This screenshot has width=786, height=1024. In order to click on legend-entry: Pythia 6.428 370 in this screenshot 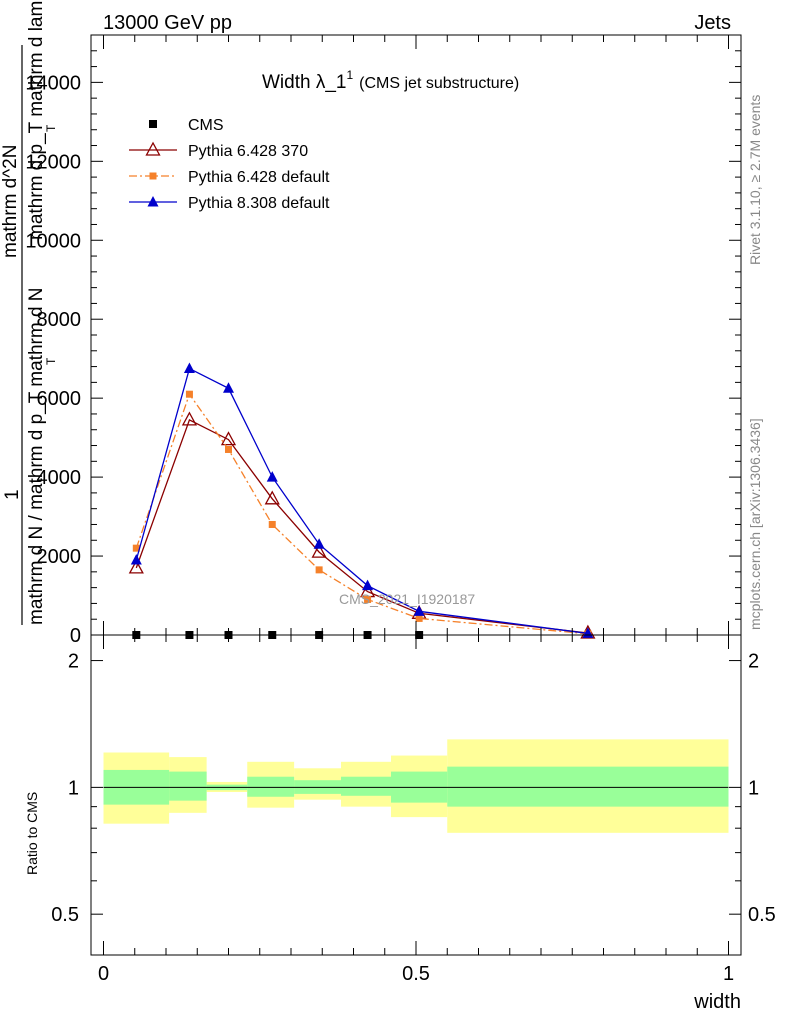, I will do `click(218, 150)`.